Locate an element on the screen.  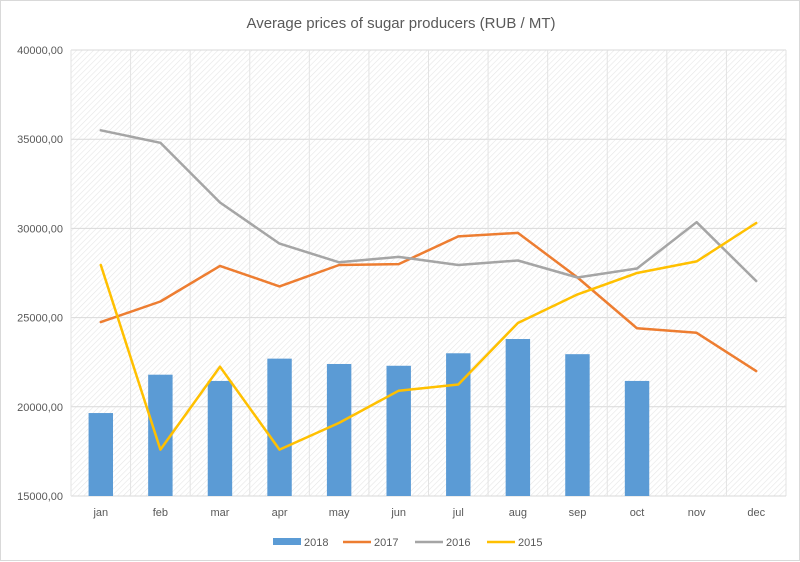
y-tick-label: 15000,00 is located at coordinates (40, 497).